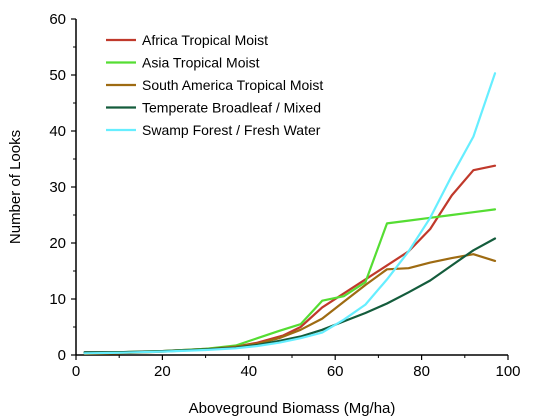  I want to click on y-tick-label: 30, so click(57, 187).